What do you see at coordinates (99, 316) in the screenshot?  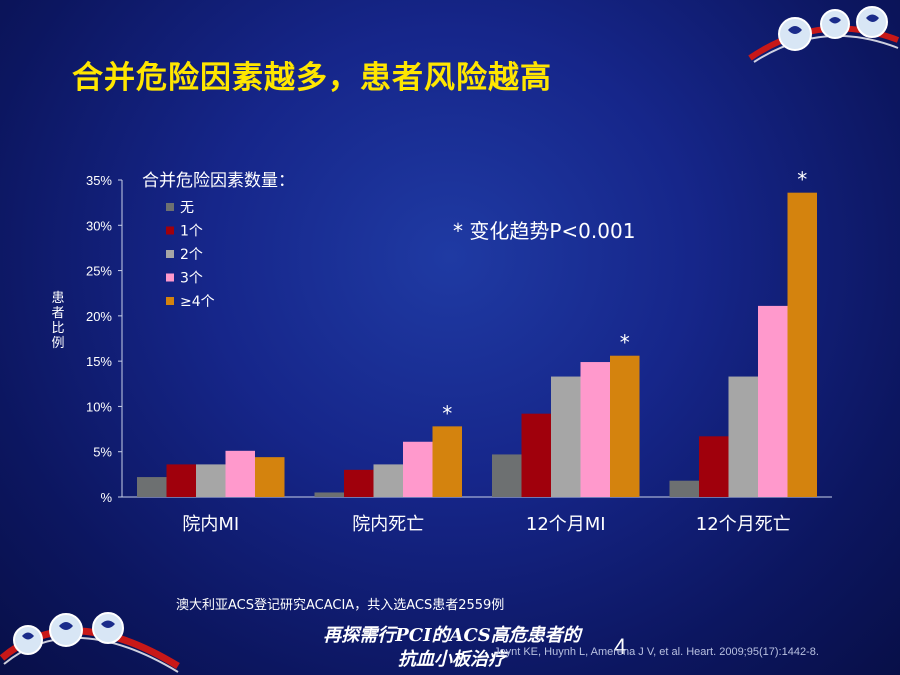 I see `y-tick-label: 20%` at bounding box center [99, 316].